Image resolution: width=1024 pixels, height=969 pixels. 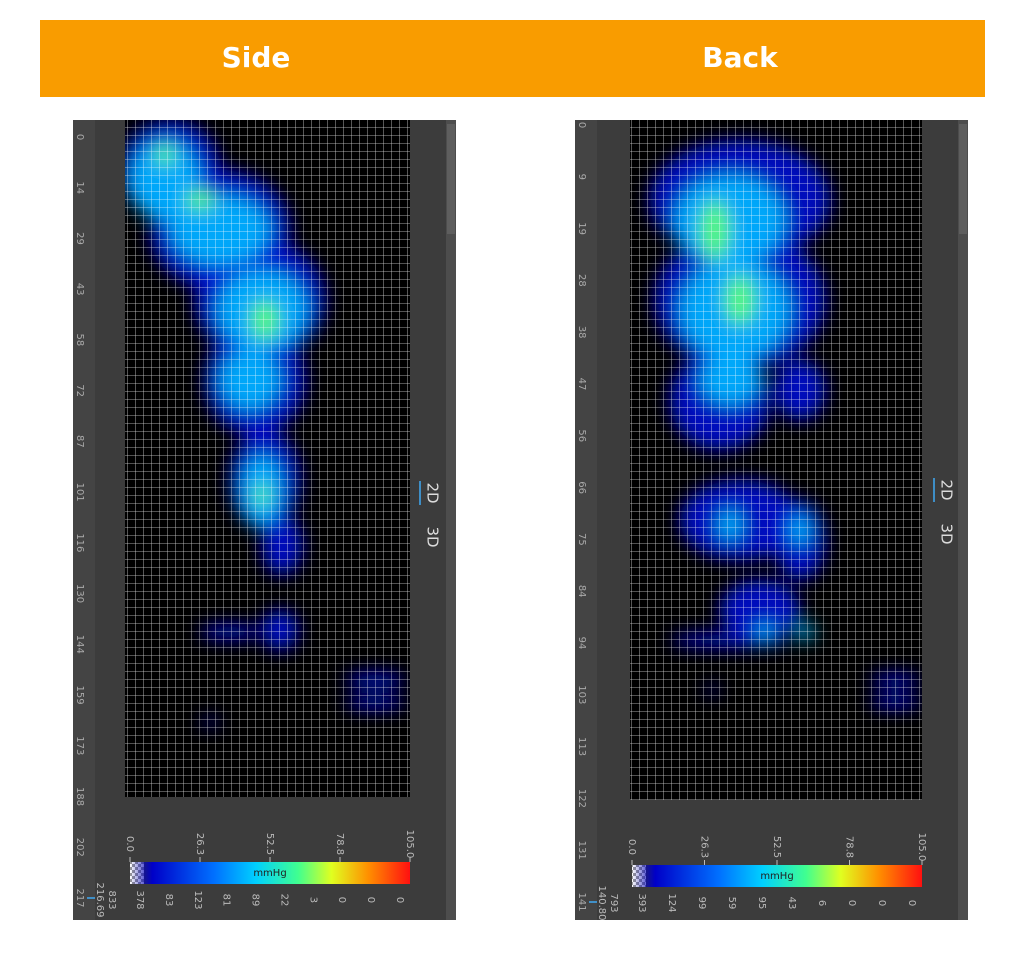 I want to click on scale-count: 124, so click(x=671, y=902).